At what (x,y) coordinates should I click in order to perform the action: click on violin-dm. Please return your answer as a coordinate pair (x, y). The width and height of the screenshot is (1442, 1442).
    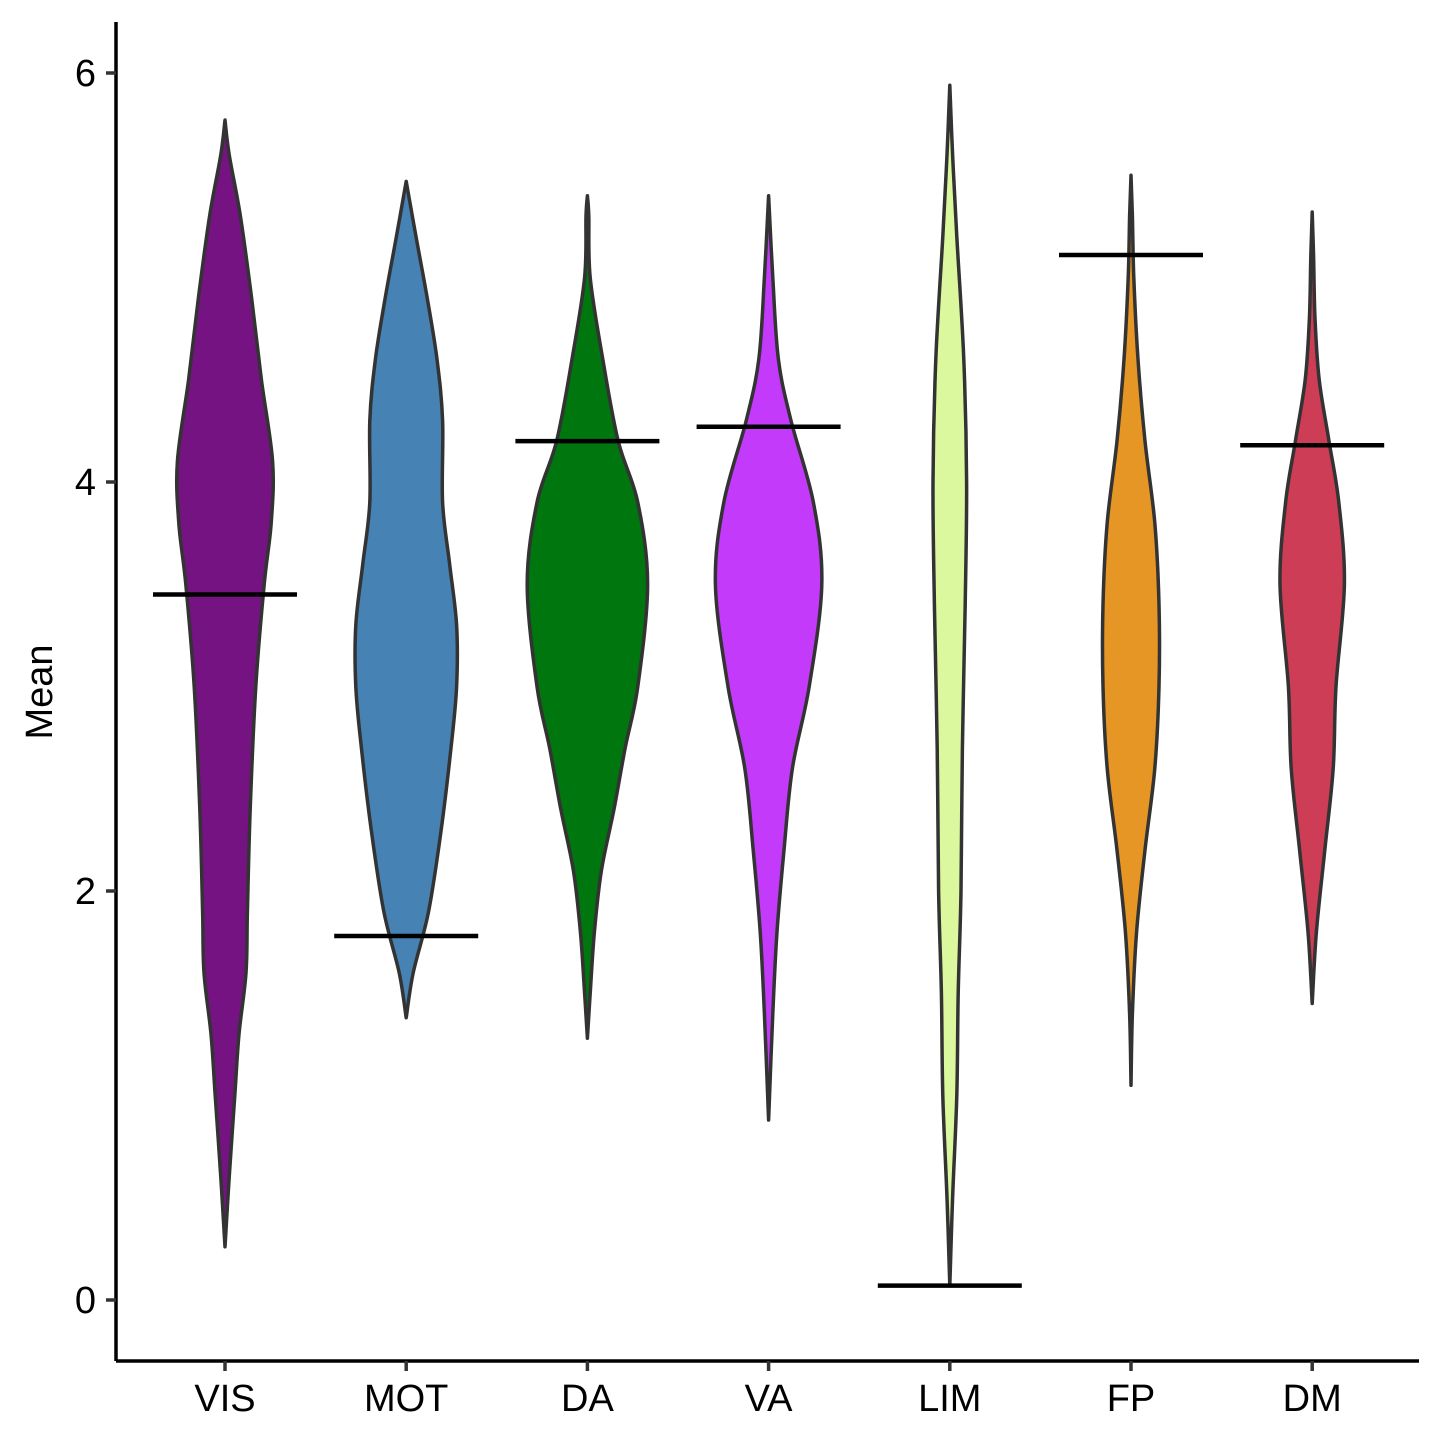
    Looking at the image, I should click on (1312, 608).